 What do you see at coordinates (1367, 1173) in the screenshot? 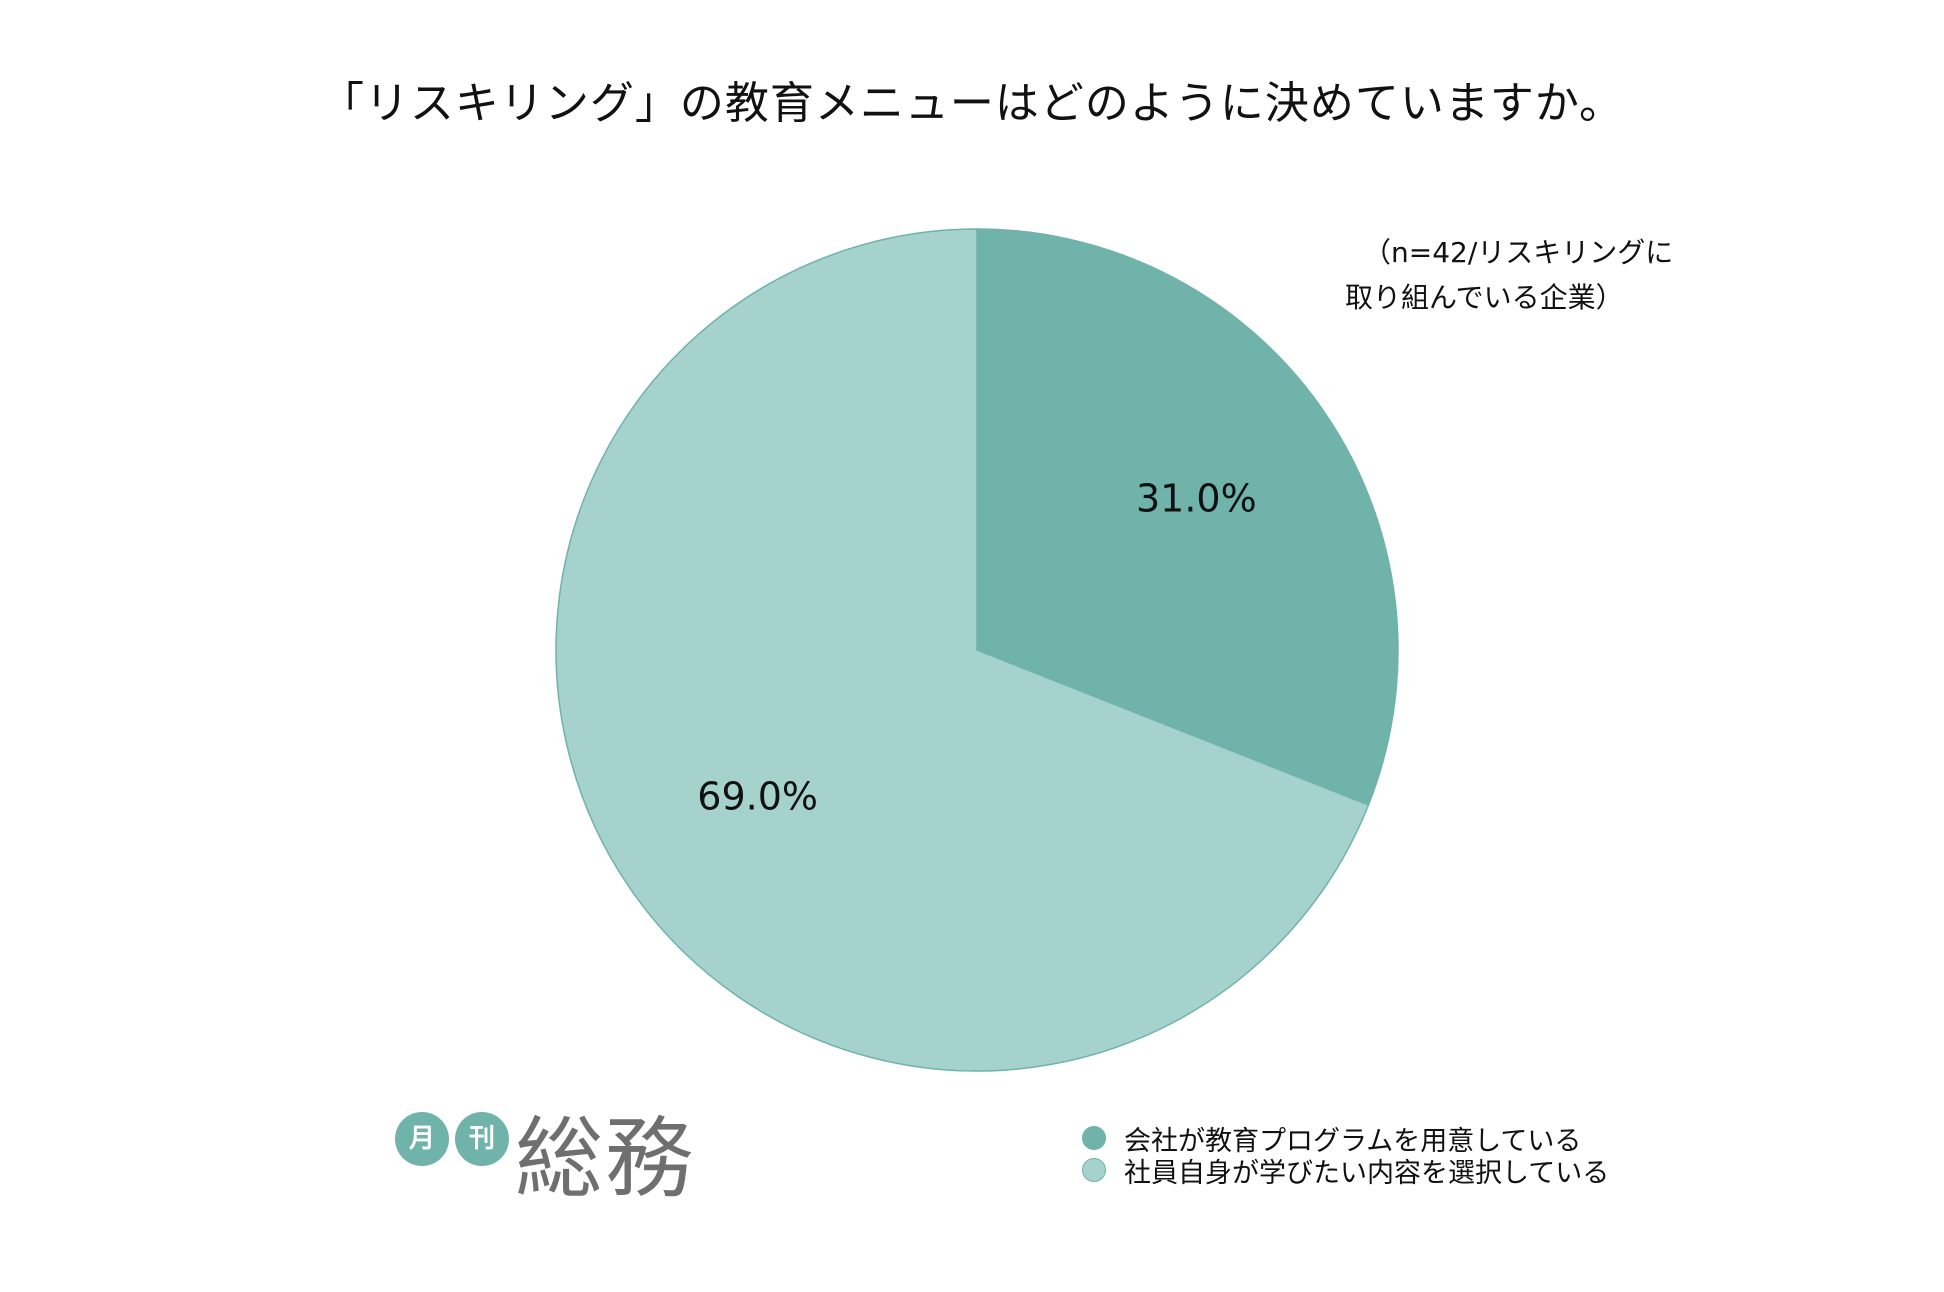
I see `legend-label-employee-choice: 社員自身が学びたい内容を選択している` at bounding box center [1367, 1173].